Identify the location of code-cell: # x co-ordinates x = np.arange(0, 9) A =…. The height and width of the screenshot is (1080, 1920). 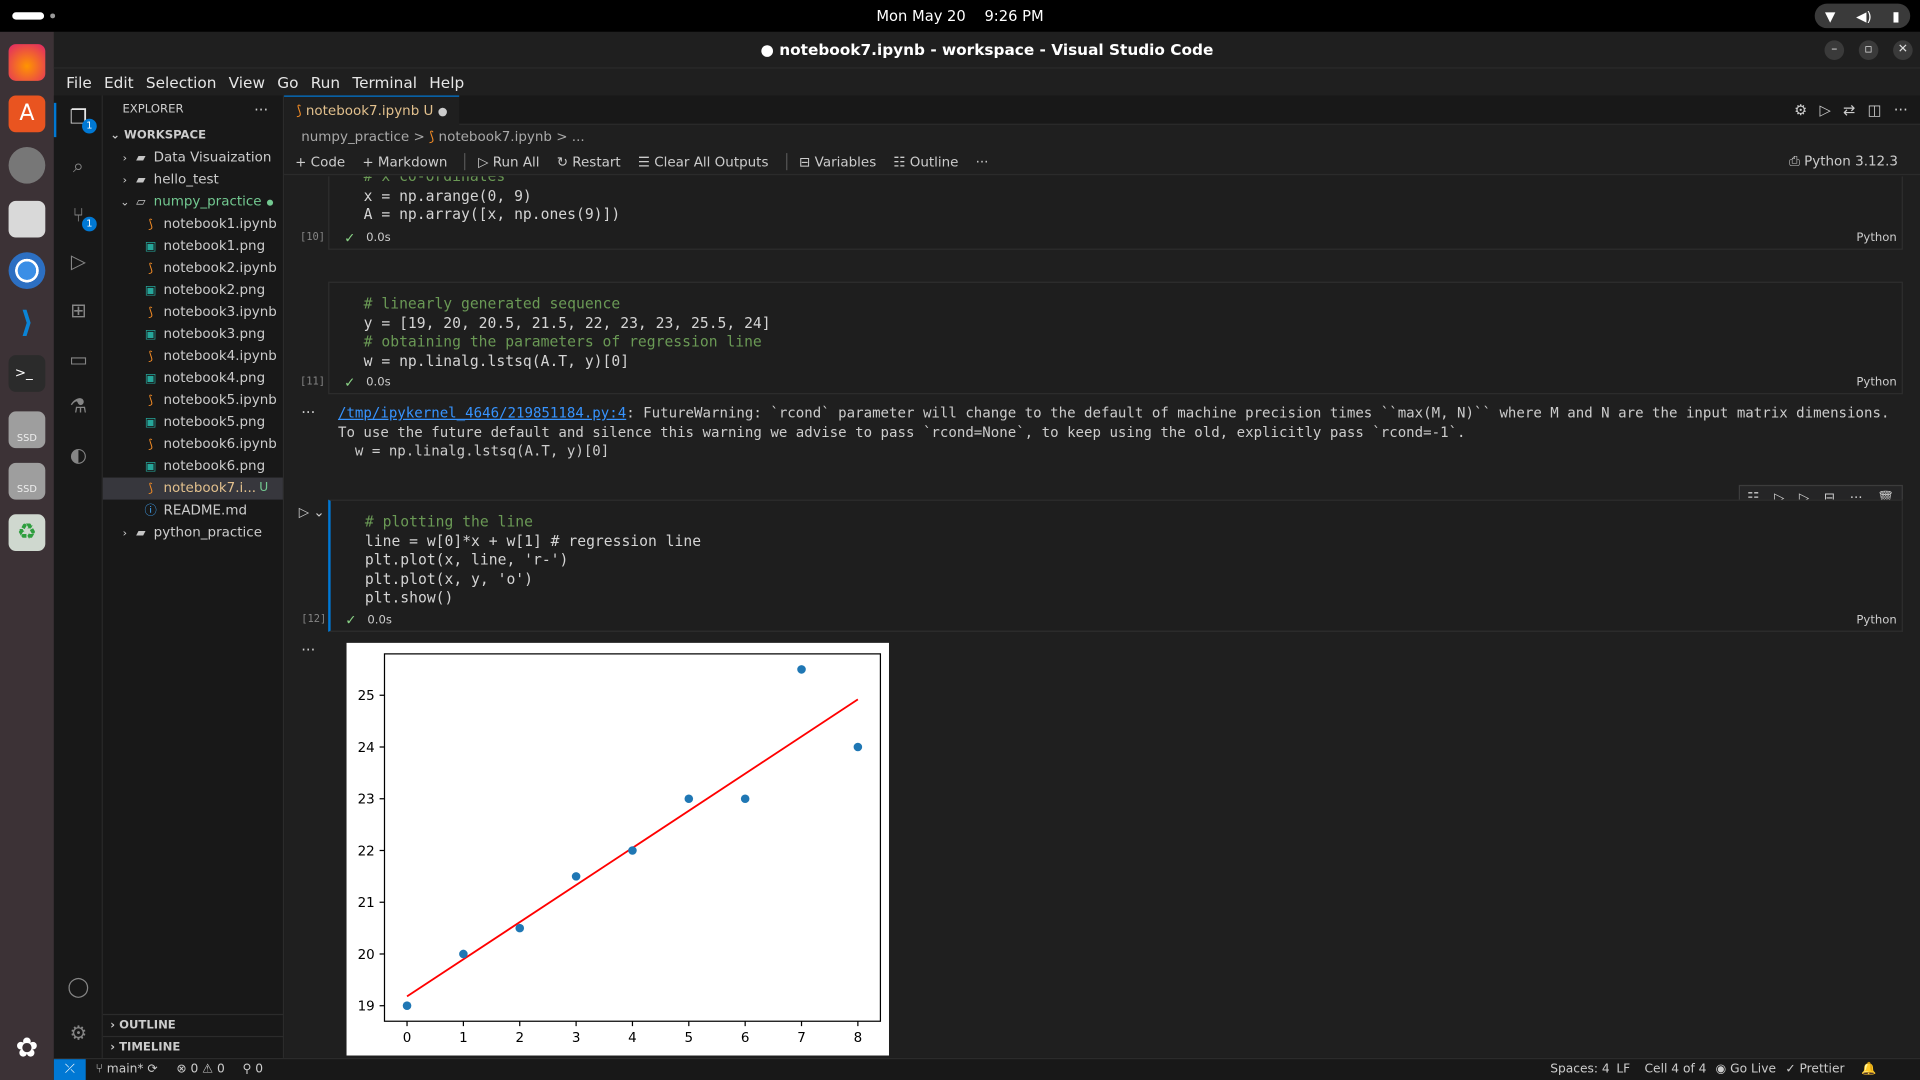
(1101, 213).